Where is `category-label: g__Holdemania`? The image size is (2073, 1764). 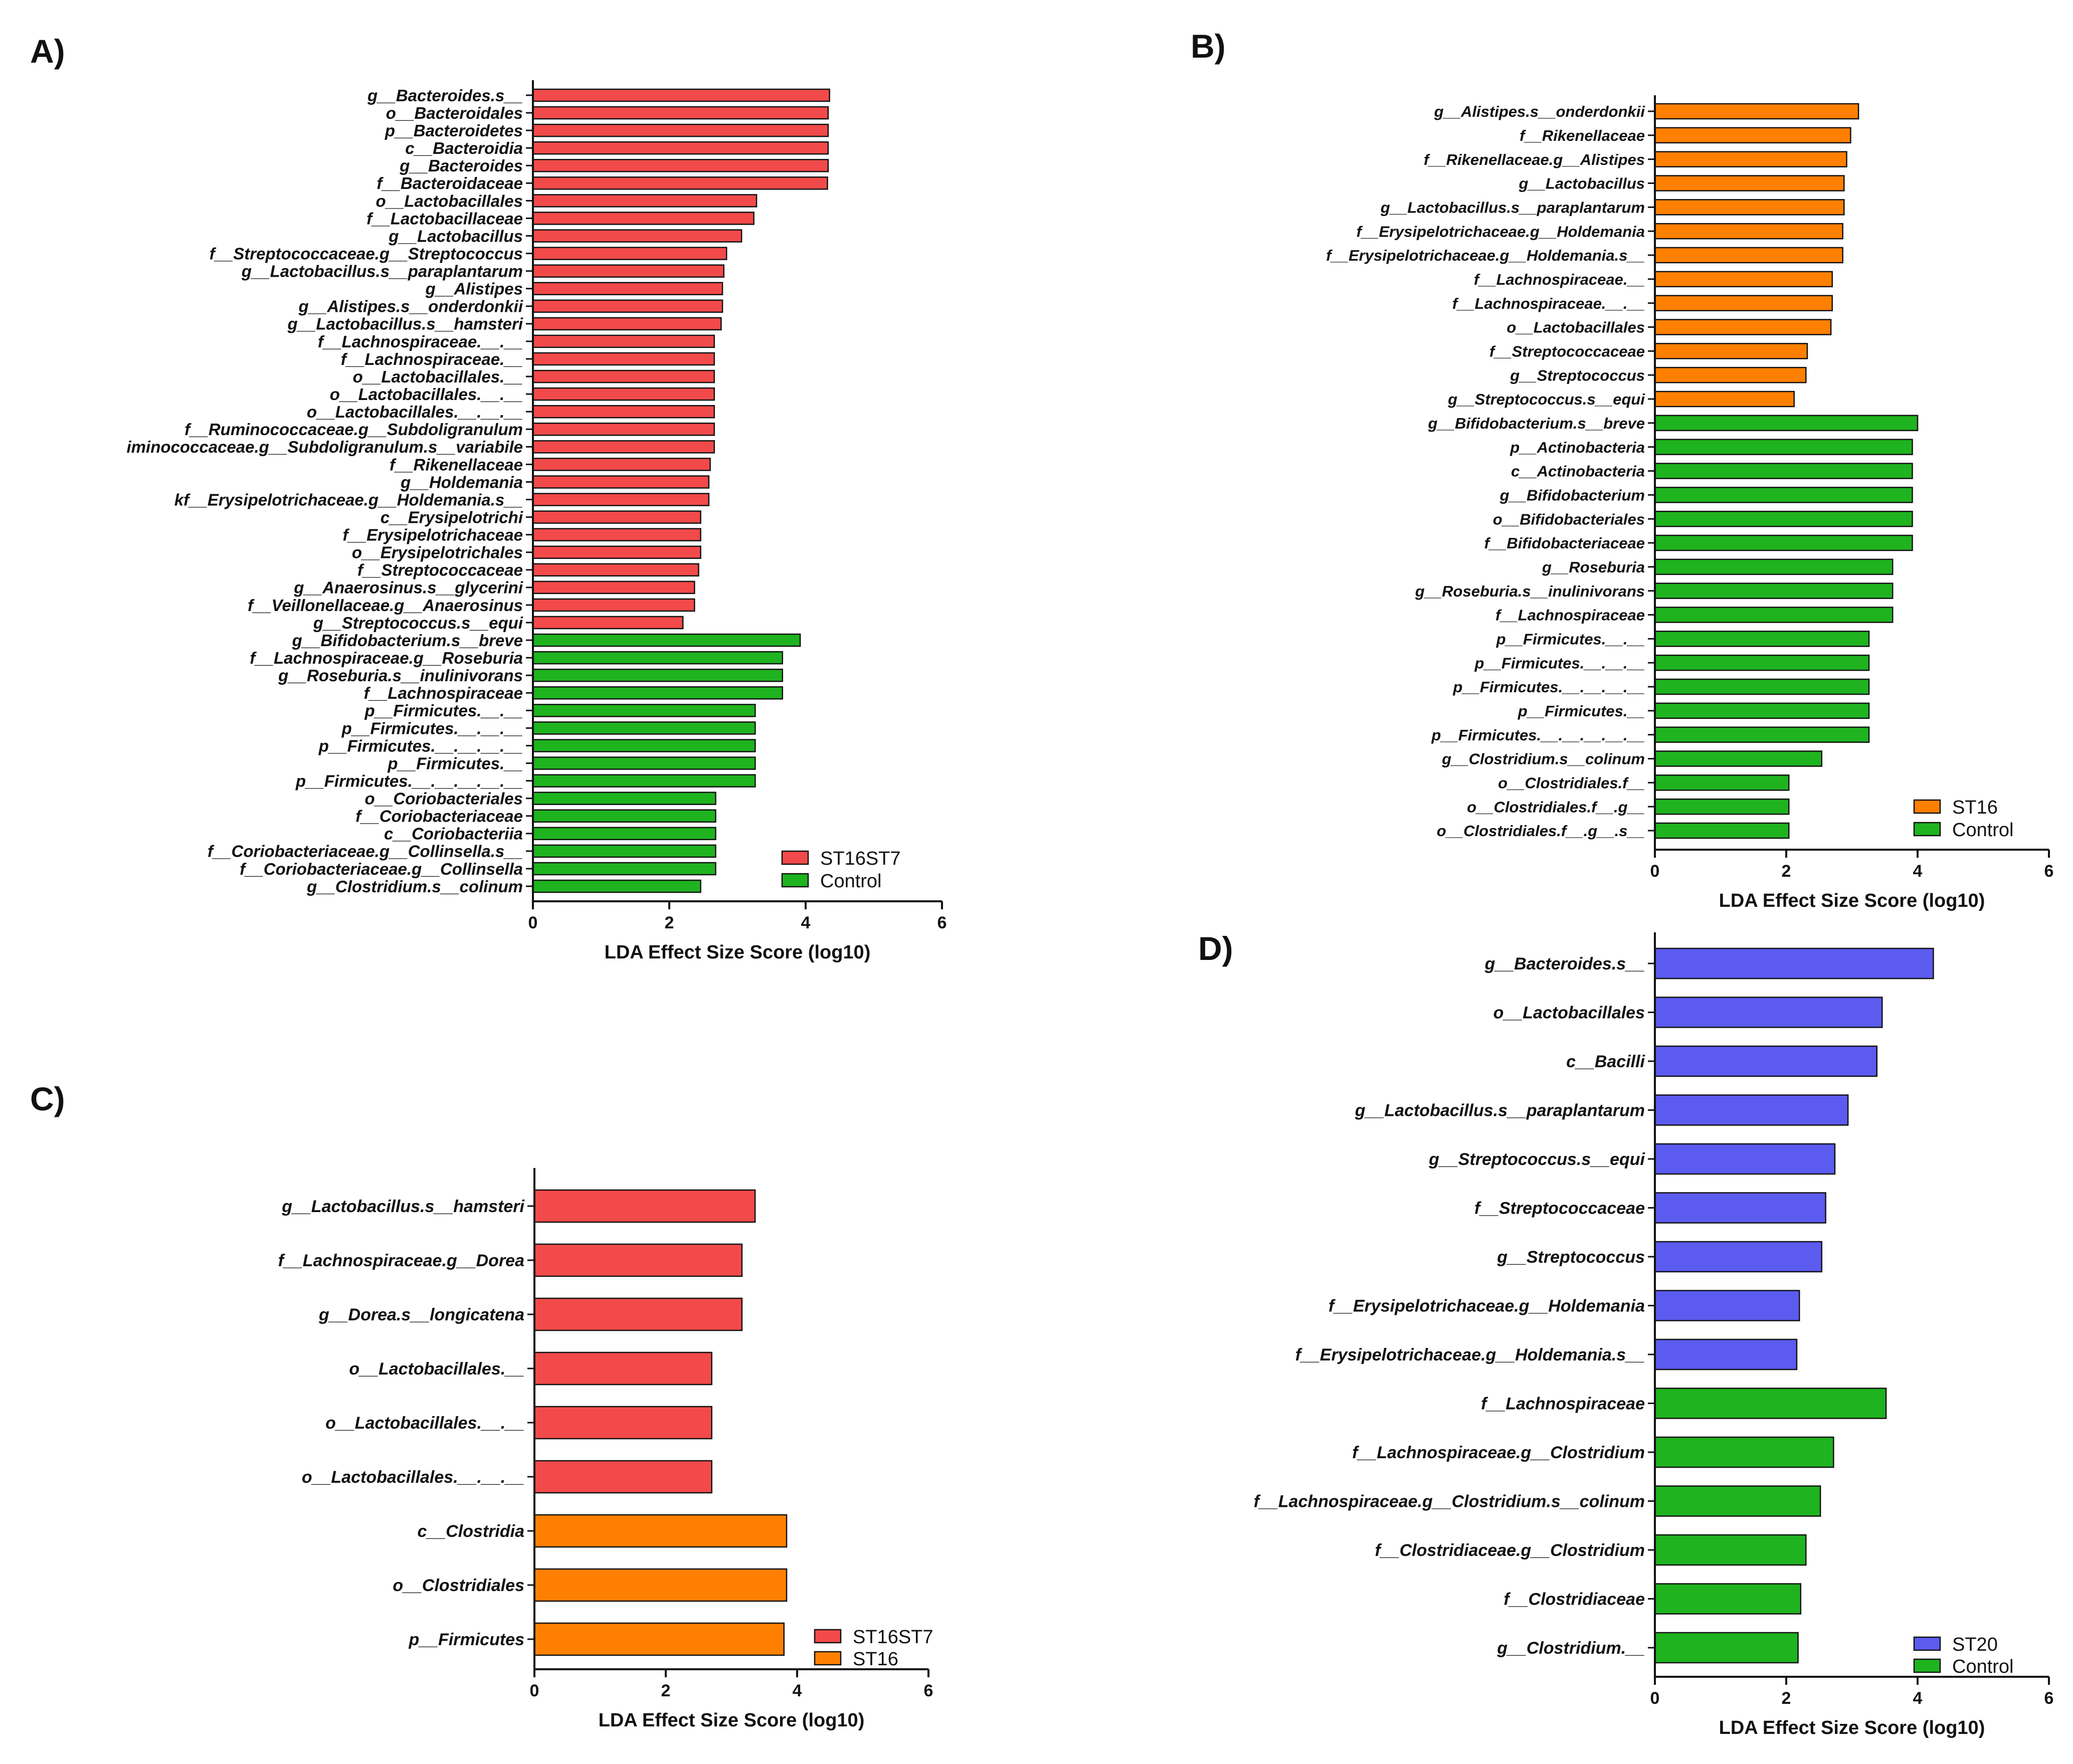 category-label: g__Holdemania is located at coordinates (461, 482).